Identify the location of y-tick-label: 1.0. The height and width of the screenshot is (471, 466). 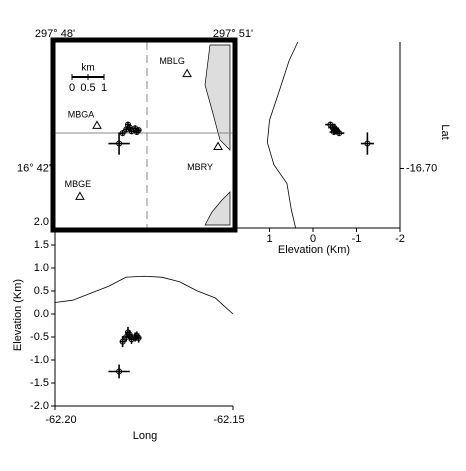
(41, 268).